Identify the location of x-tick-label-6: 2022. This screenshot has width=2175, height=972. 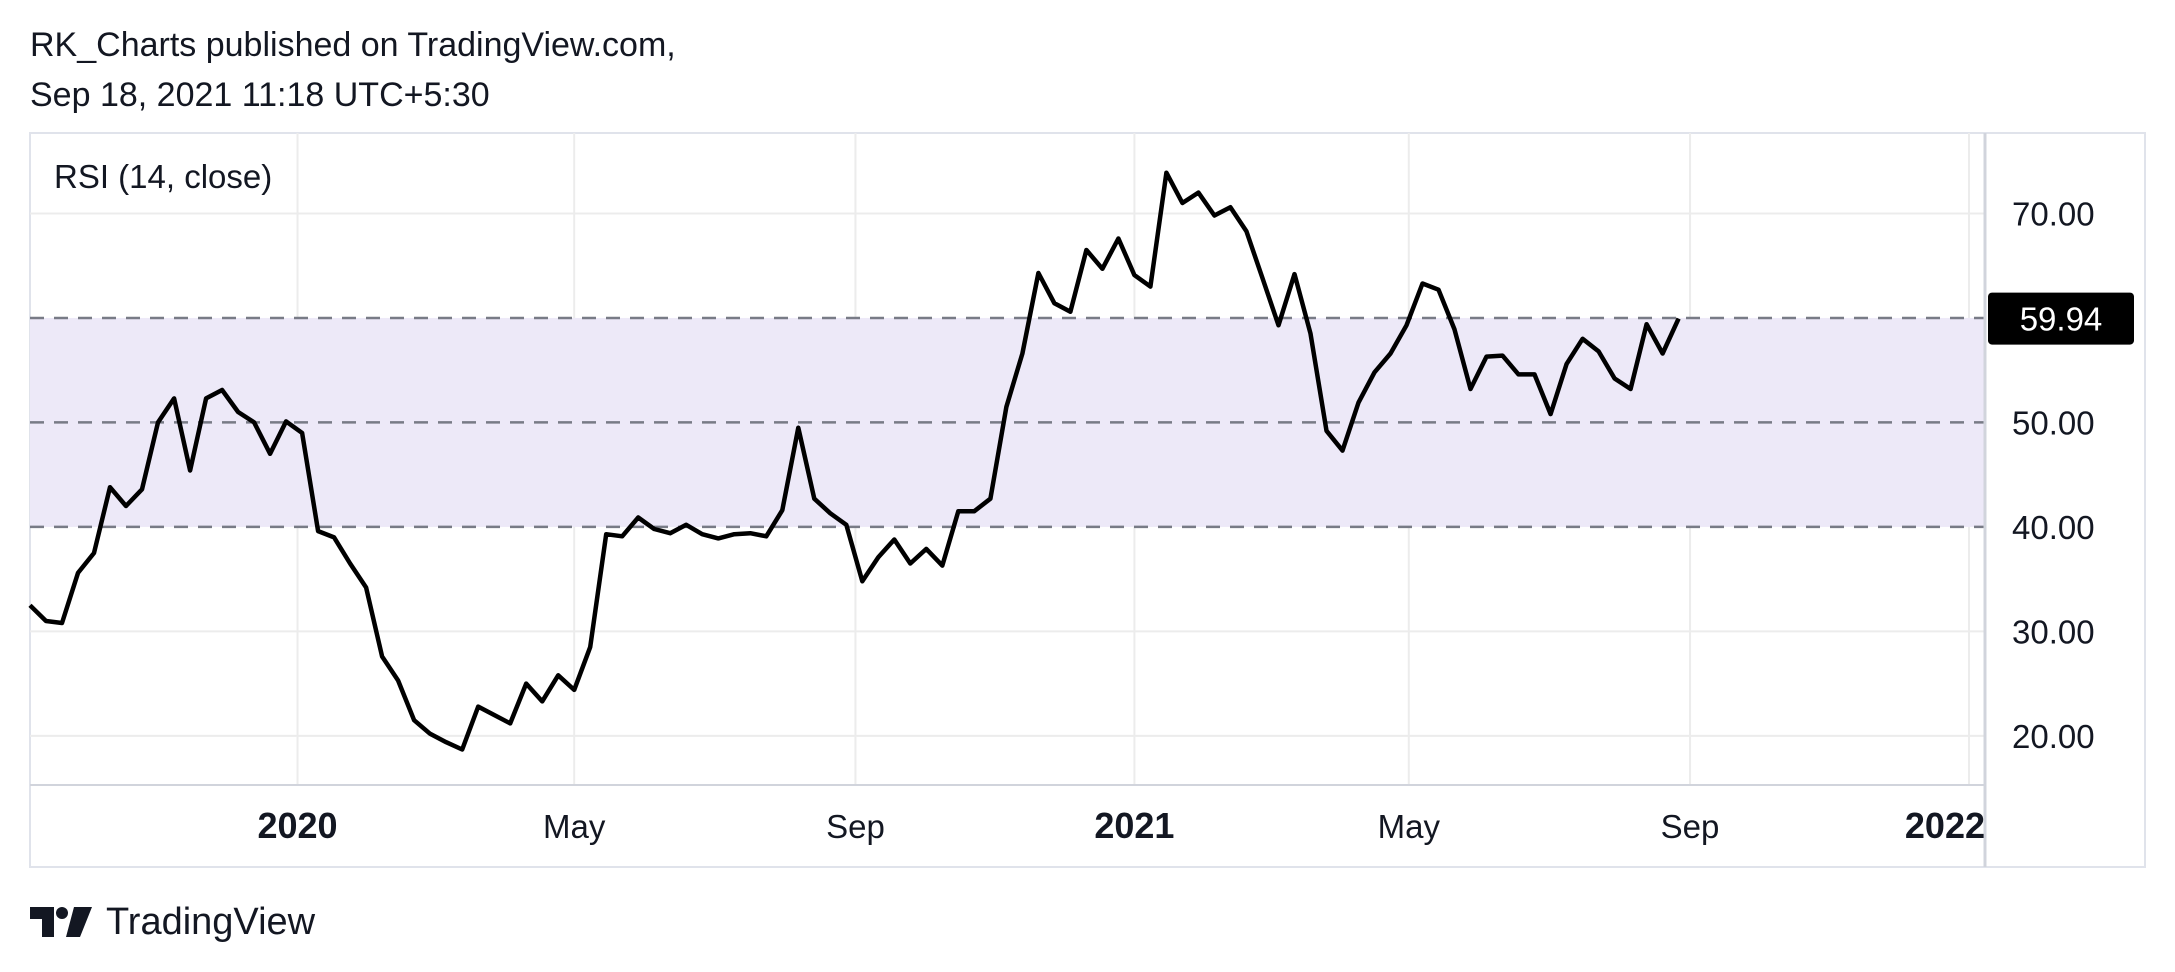
(1945, 825).